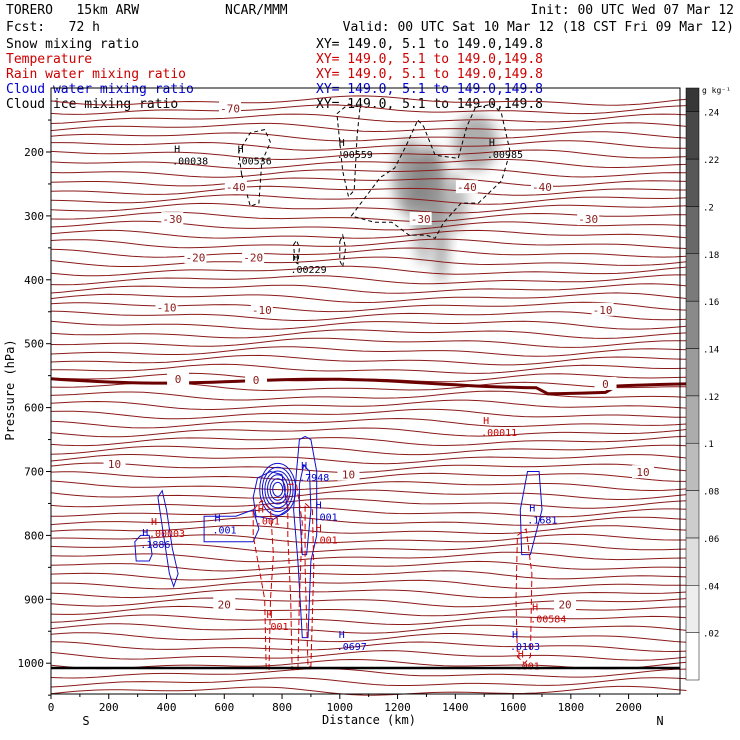 The width and height of the screenshot is (740, 740). I want to click on x-axis-title: Distance (km), so click(369, 720).